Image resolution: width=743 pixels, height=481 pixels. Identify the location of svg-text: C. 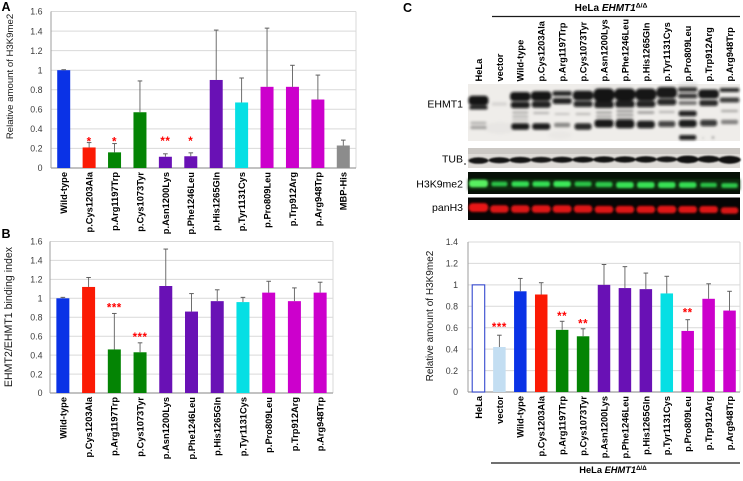
(407, 8).